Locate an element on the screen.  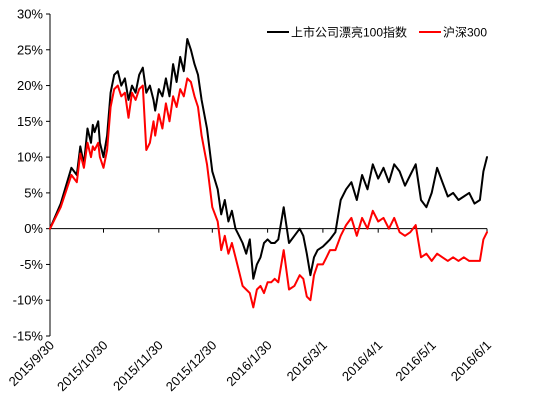
x-tick-label: 2015/9/30 is located at coordinates (32, 364).